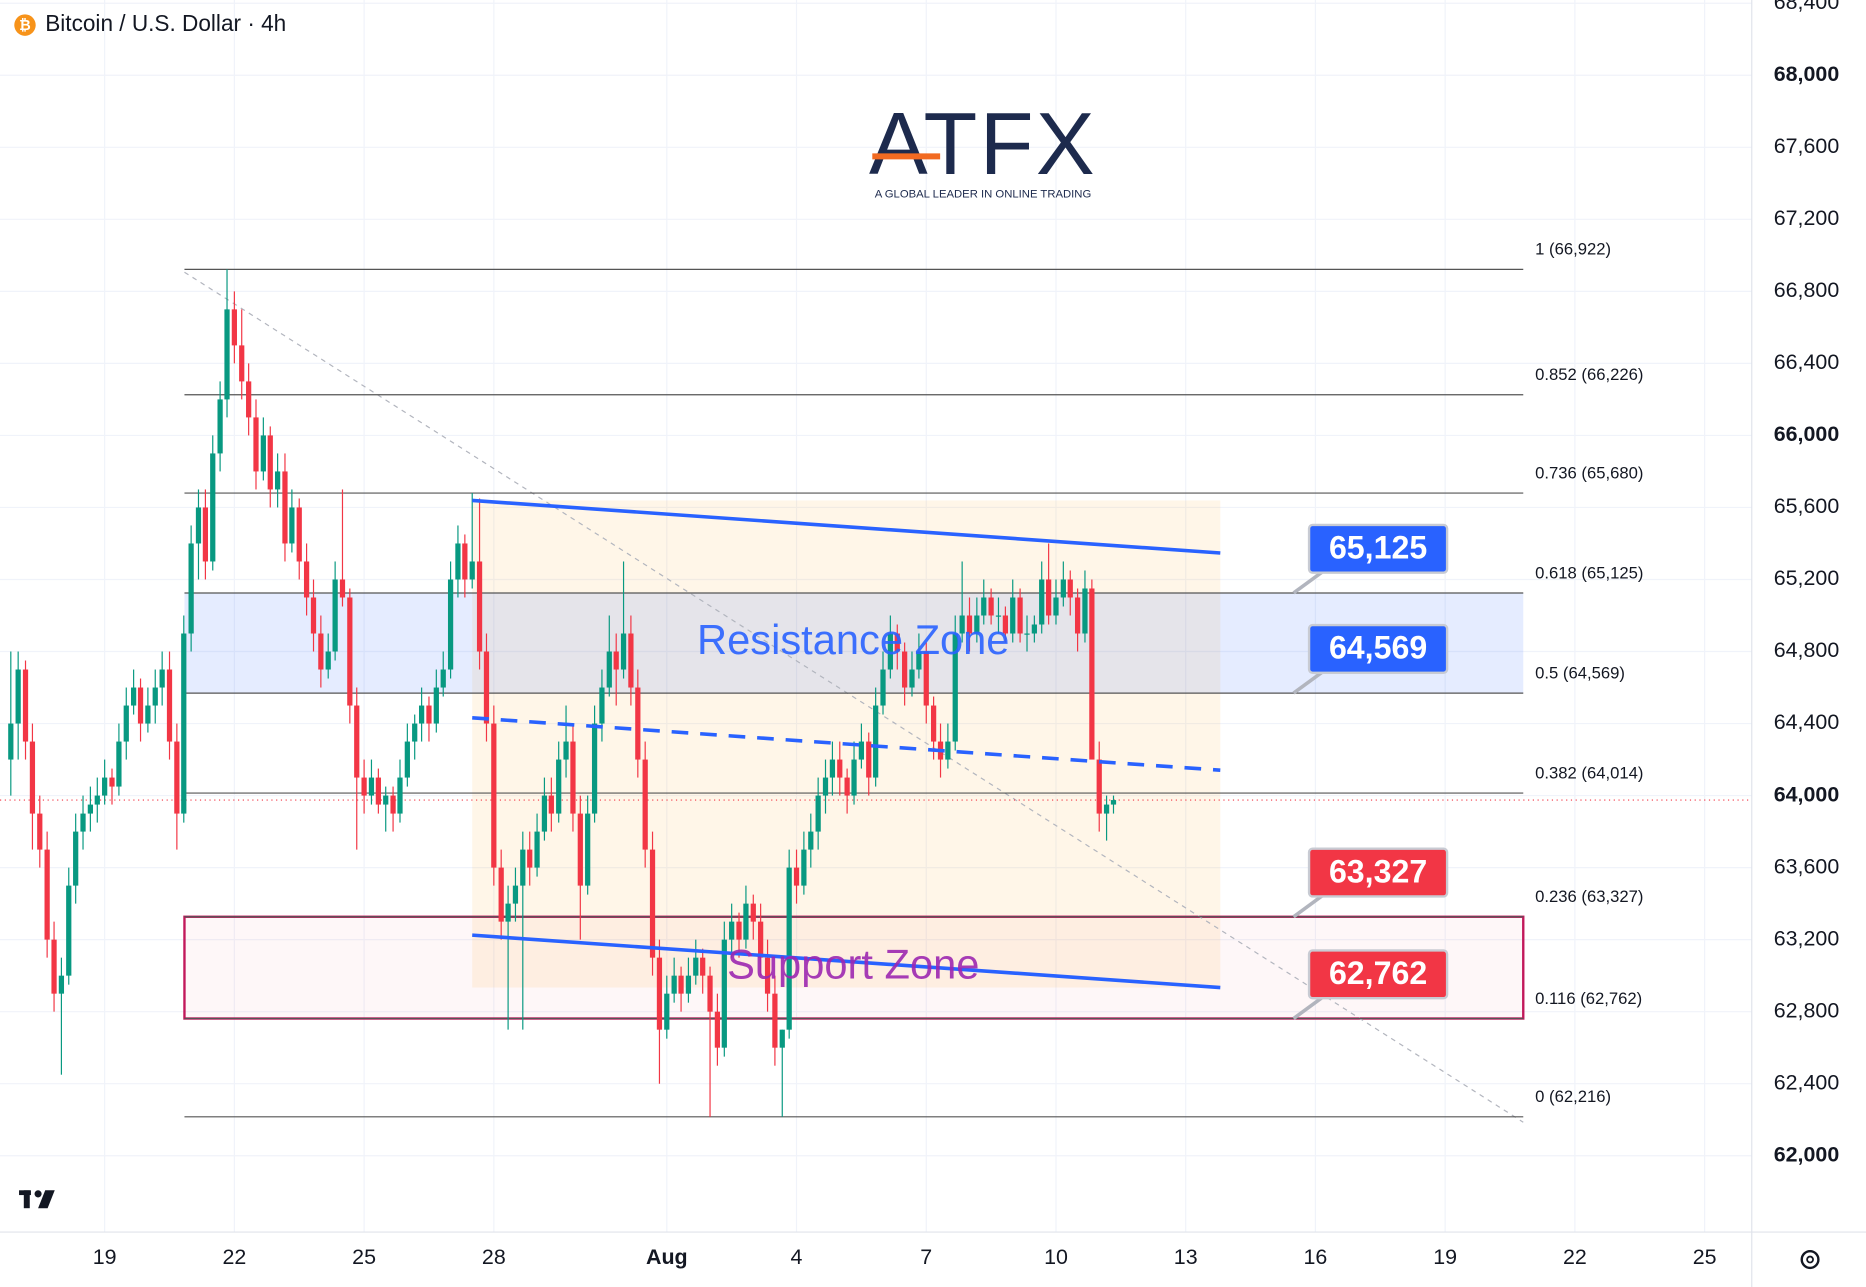  Describe the element at coordinates (25, 26) in the screenshot. I see `btc-icon-glyph: ₿` at that location.